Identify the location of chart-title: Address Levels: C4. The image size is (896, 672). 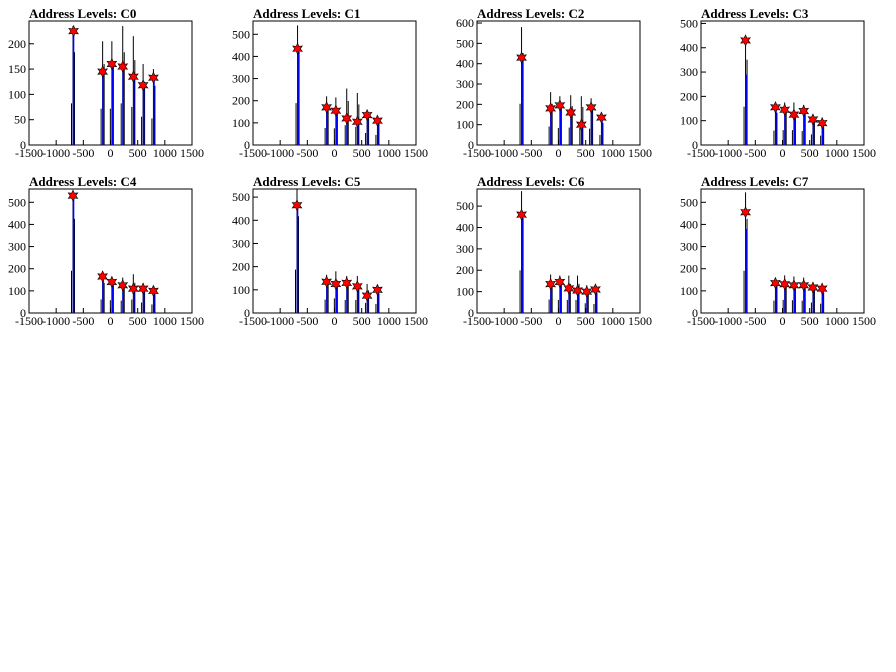
(83, 181).